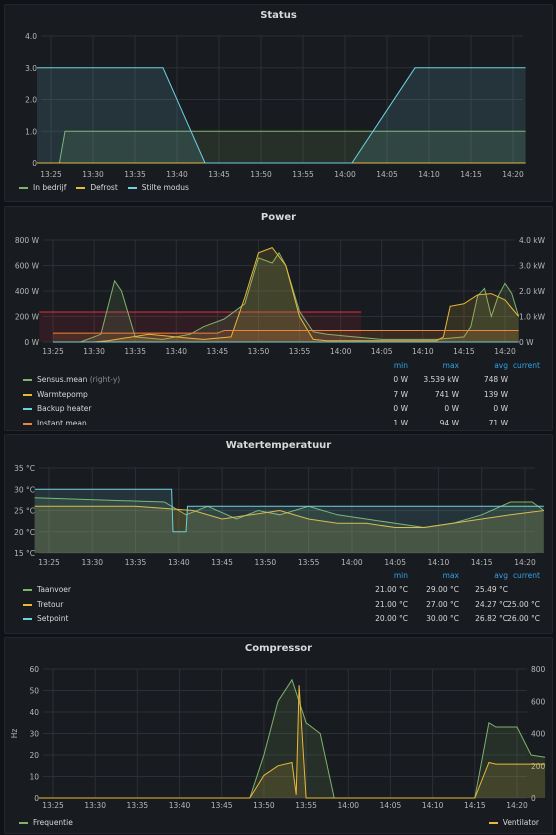 Image resolution: width=556 pixels, height=835 pixels. What do you see at coordinates (34, 755) in the screenshot?
I see `y-tick-label: 20` at bounding box center [34, 755].